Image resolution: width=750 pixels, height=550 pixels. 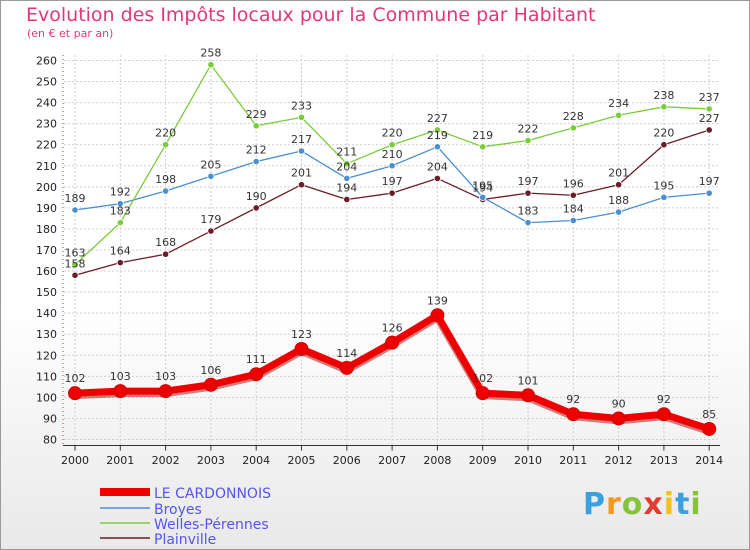 What do you see at coordinates (663, 185) in the screenshot?
I see `data-label: 195` at bounding box center [663, 185].